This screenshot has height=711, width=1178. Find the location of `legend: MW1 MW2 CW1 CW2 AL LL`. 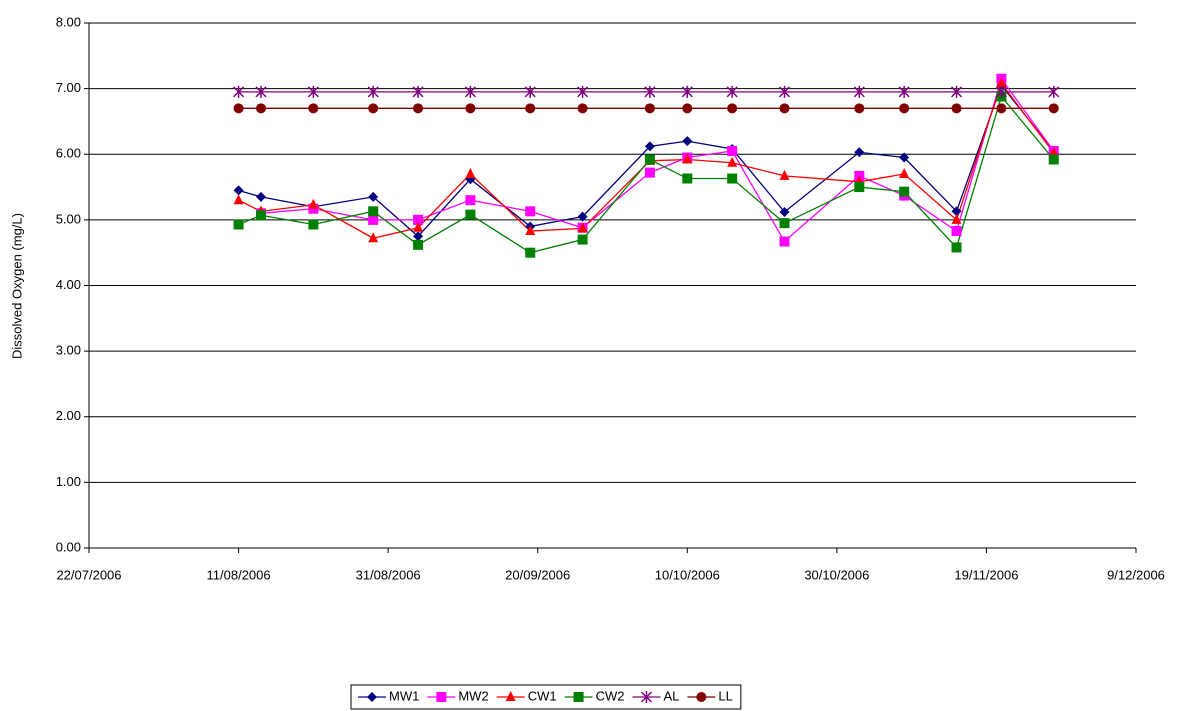

legend: MW1 MW2 CW1 CW2 AL LL is located at coordinates (546, 697).